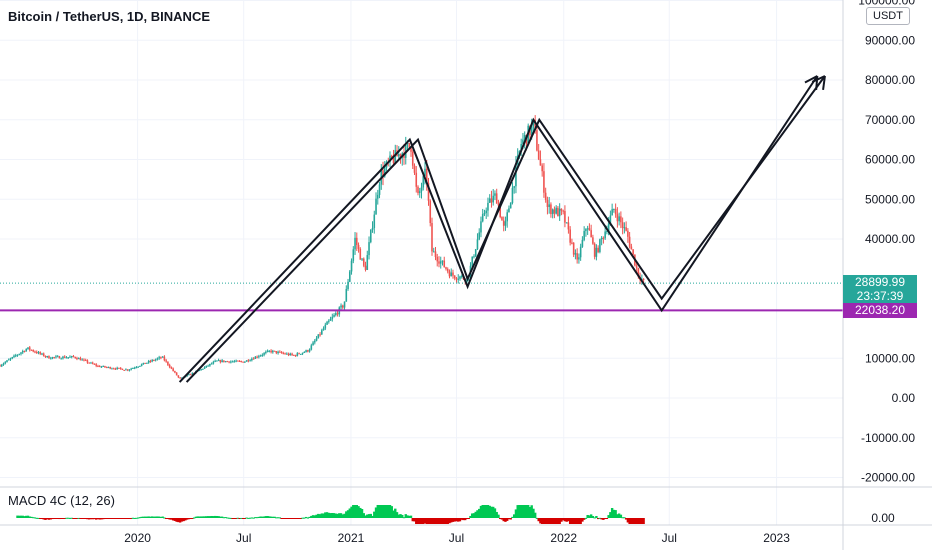 The width and height of the screenshot is (932, 550). Describe the element at coordinates (890, 358) in the screenshot. I see `y-tick-label: 10000.00` at that location.